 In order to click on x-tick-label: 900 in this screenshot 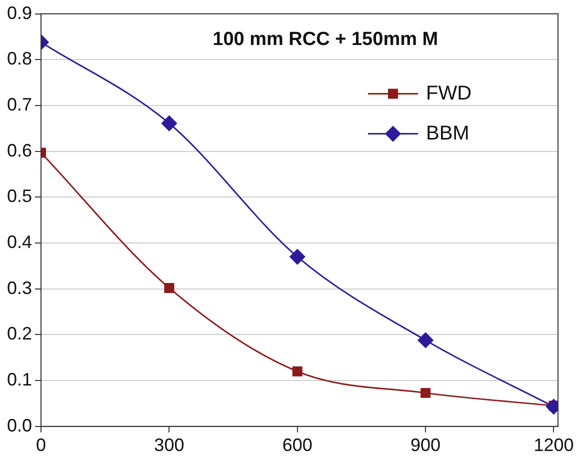, I will do `click(425, 445)`.